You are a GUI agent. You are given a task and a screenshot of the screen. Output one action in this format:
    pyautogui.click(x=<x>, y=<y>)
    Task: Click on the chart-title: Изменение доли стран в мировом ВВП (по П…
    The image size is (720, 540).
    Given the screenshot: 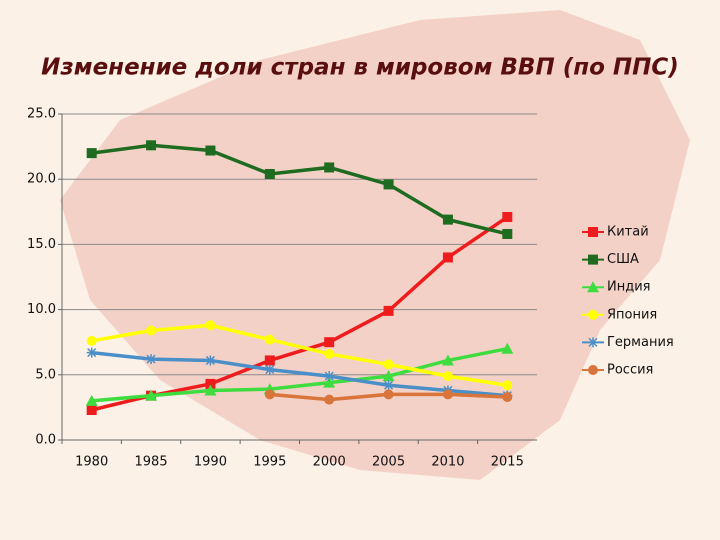 What is the action you would take?
    pyautogui.click(x=360, y=68)
    